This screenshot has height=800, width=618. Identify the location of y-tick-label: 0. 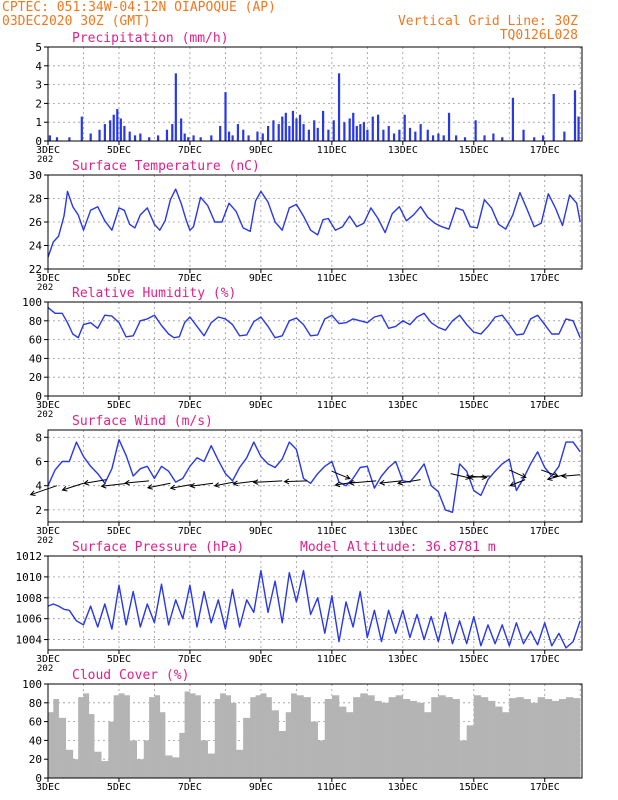
(38, 778).